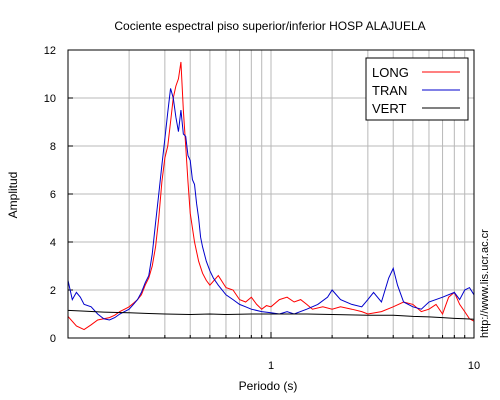  I want to click on x-tick-label: 1, so click(271, 366).